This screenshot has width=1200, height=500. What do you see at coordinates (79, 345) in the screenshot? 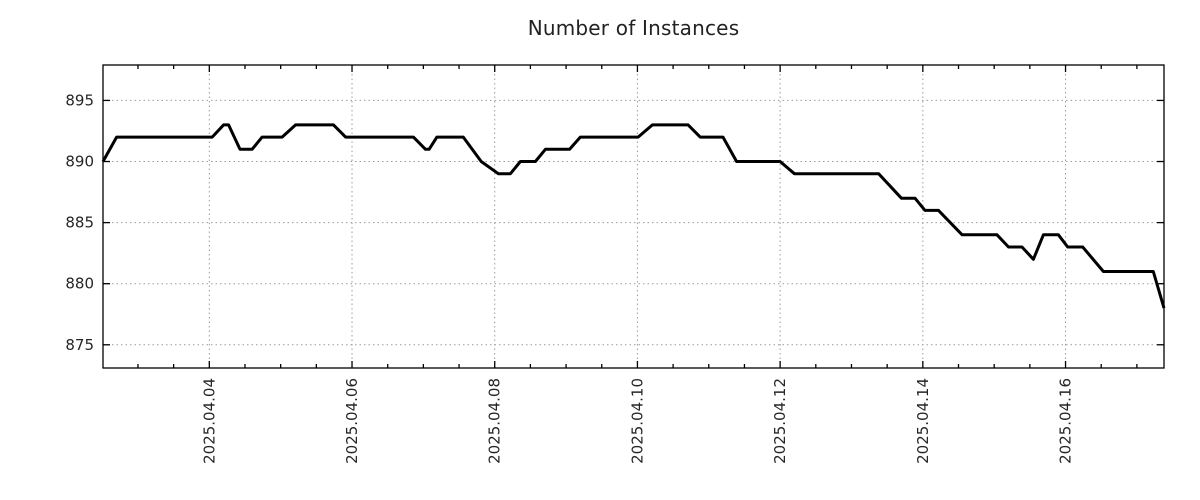
I see `y-tick-label: 875` at bounding box center [79, 345].